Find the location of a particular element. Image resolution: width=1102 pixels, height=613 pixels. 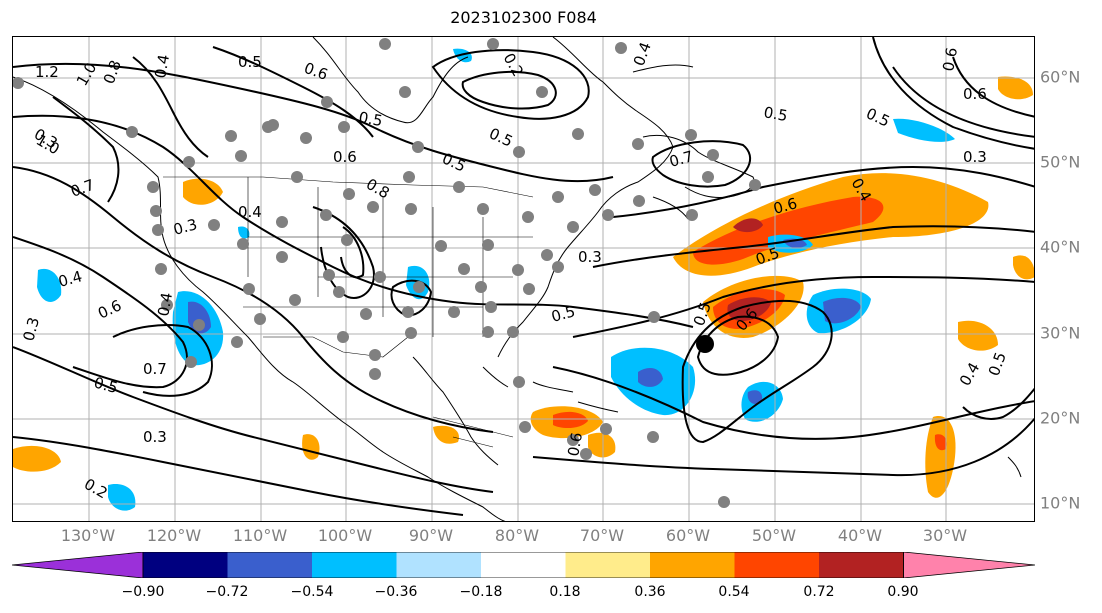

lon-label: 130°W is located at coordinates (88, 535).